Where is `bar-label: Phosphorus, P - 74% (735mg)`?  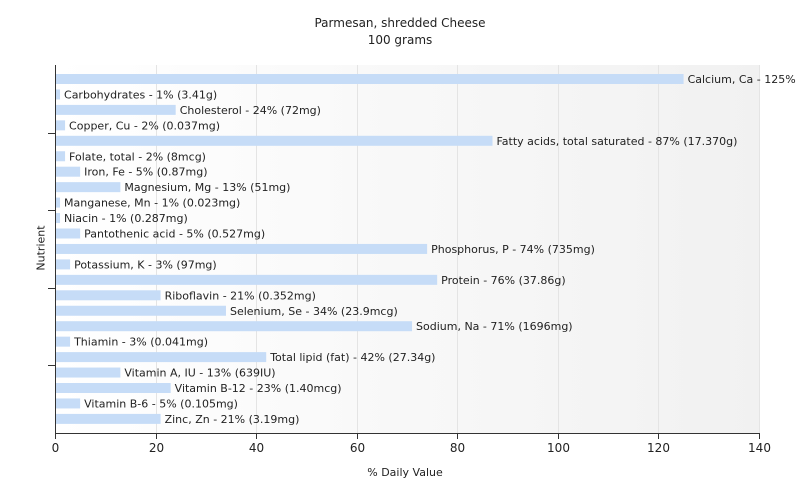
bar-label: Phosphorus, P - 74% (735mg) is located at coordinates (513, 249).